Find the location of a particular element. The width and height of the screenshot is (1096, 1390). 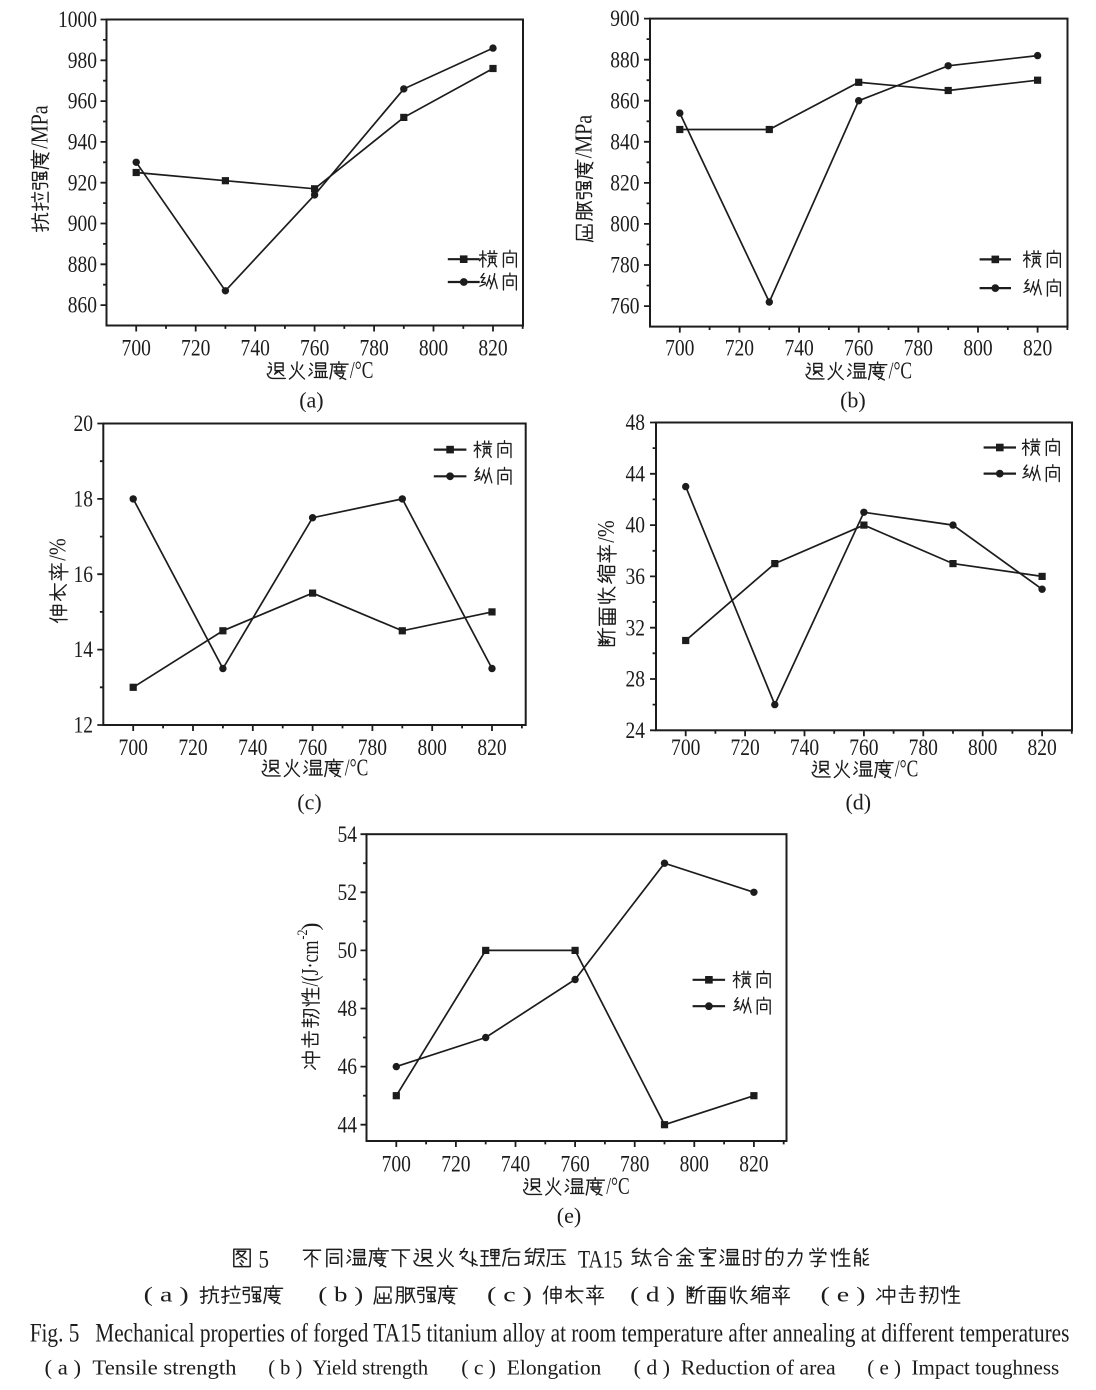

svg-text: ( a ) is located at coordinates (166, 1295).